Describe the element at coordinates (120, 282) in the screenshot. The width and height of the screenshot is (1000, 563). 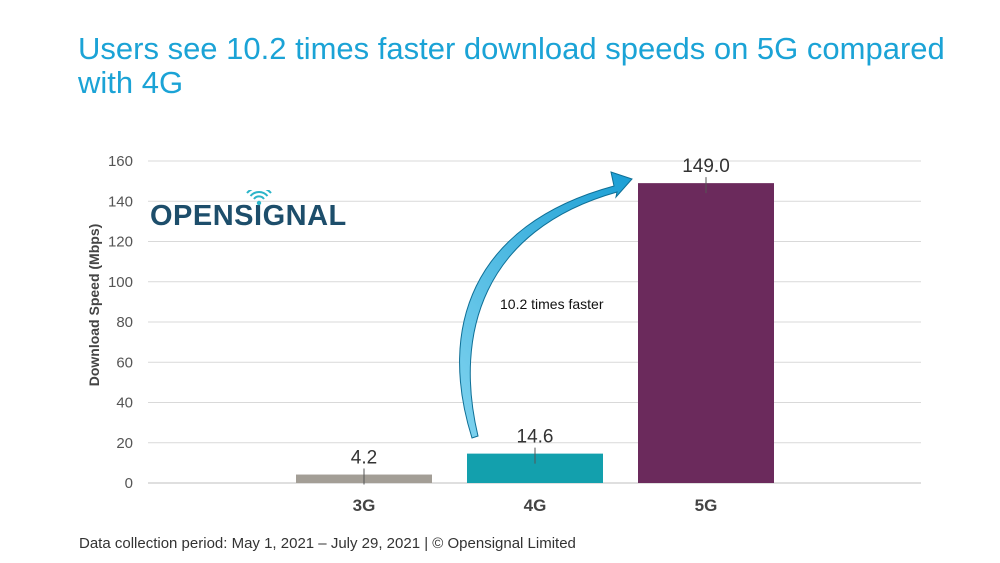
I see `y-tick-label: 100` at that location.